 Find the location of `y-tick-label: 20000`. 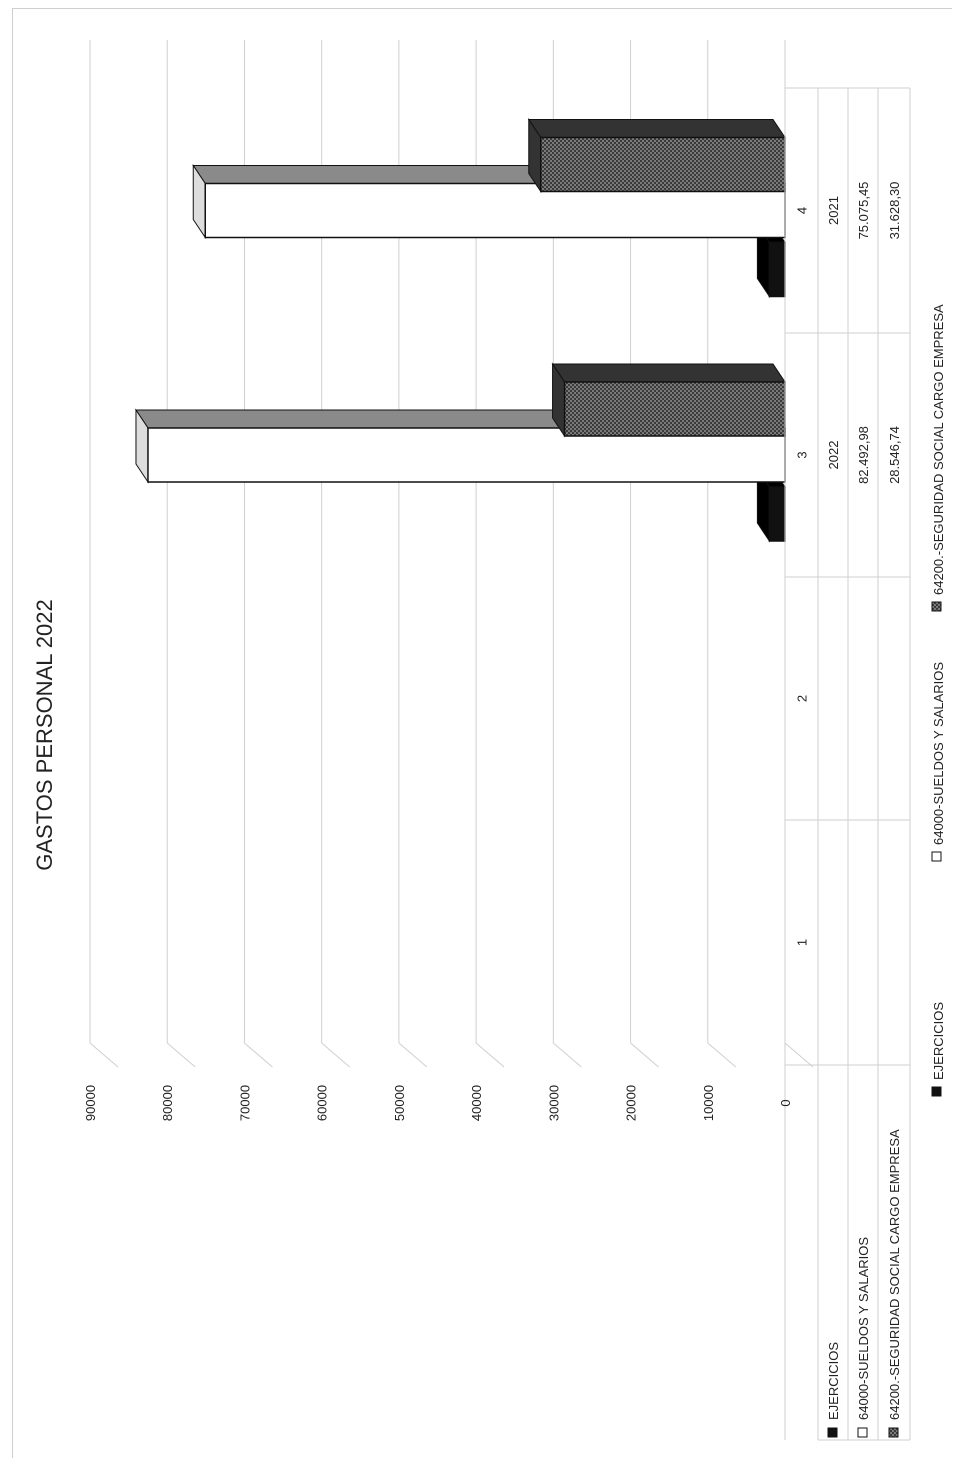

y-tick-label: 20000 is located at coordinates (631, 1103).